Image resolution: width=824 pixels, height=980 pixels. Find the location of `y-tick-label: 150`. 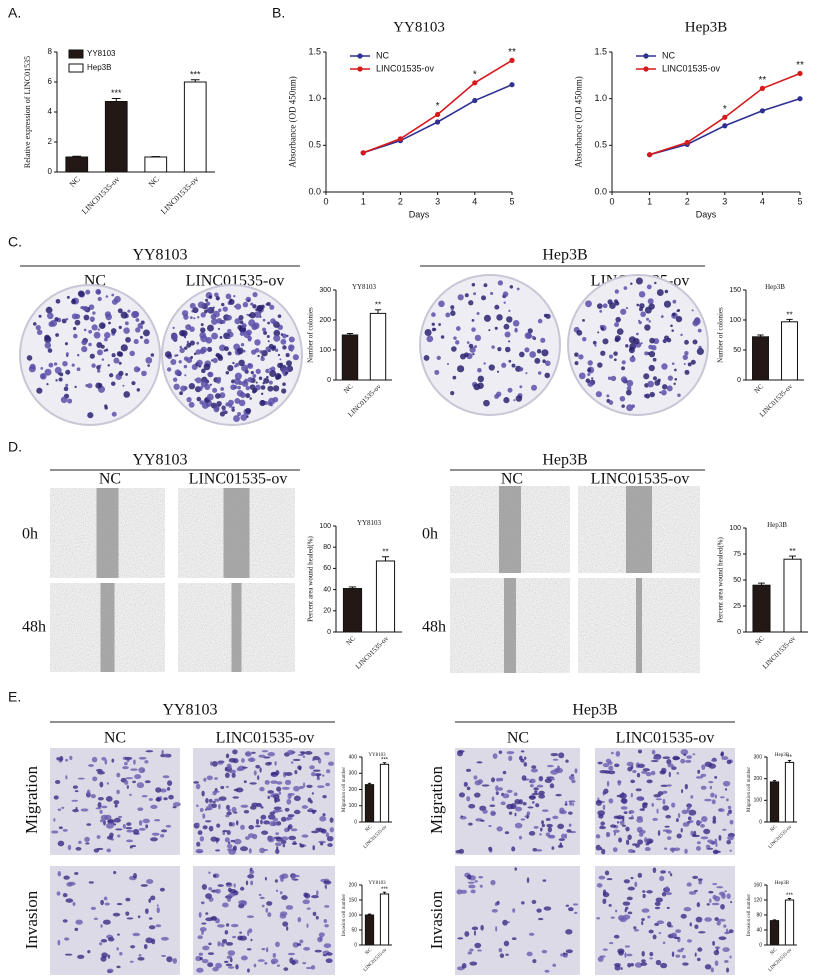

y-tick-label: 150 is located at coordinates (735, 290).